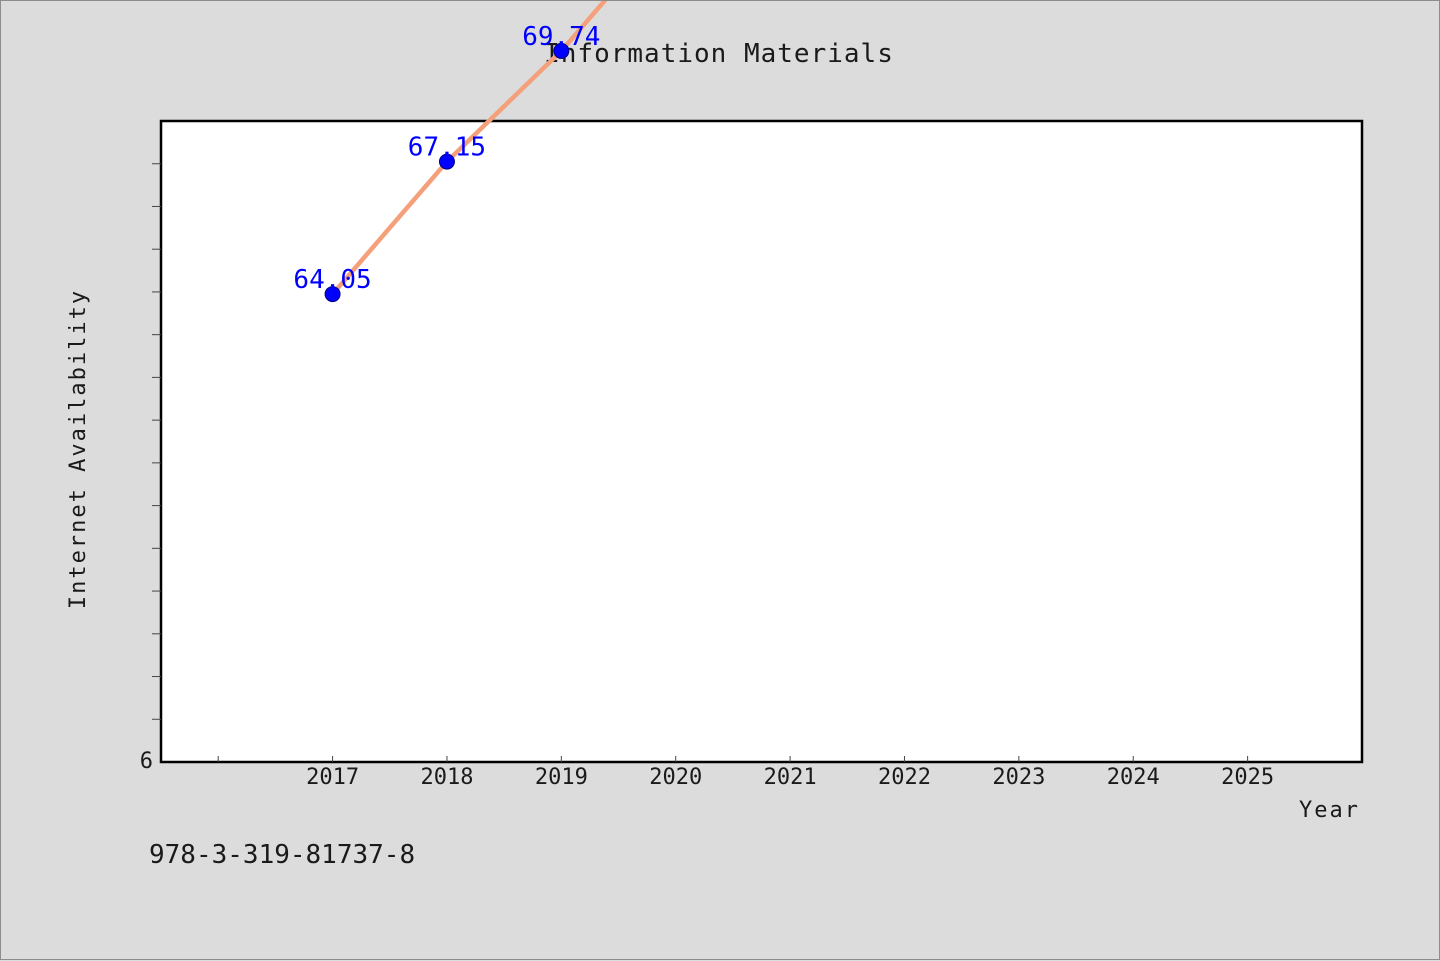 The width and height of the screenshot is (1440, 961). Describe the element at coordinates (447, 148) in the screenshot. I see `data-label: 67.15` at that location.